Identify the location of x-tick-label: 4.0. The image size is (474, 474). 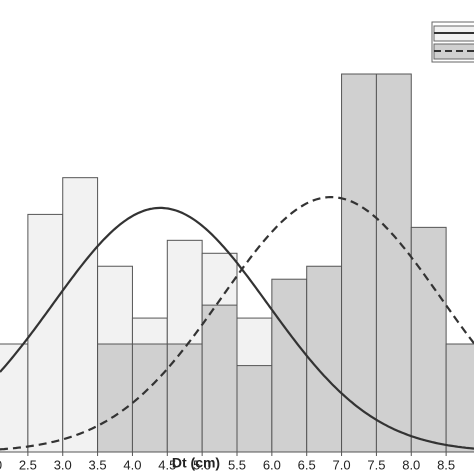
(132, 464).